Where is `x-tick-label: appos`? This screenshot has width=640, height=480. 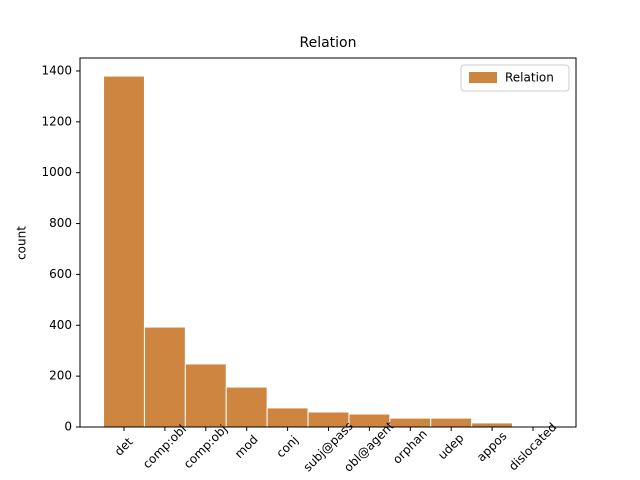
x-tick-label: appos is located at coordinates (491, 446).